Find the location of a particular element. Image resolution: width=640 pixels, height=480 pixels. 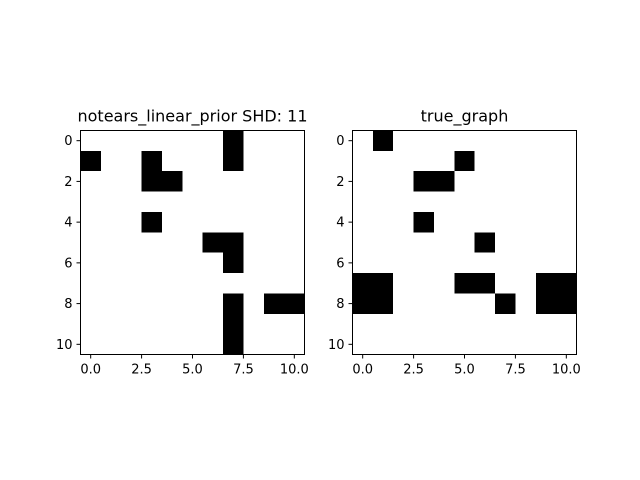

chart-title: notears_linear_prior SHD: 11 is located at coordinates (193, 117).